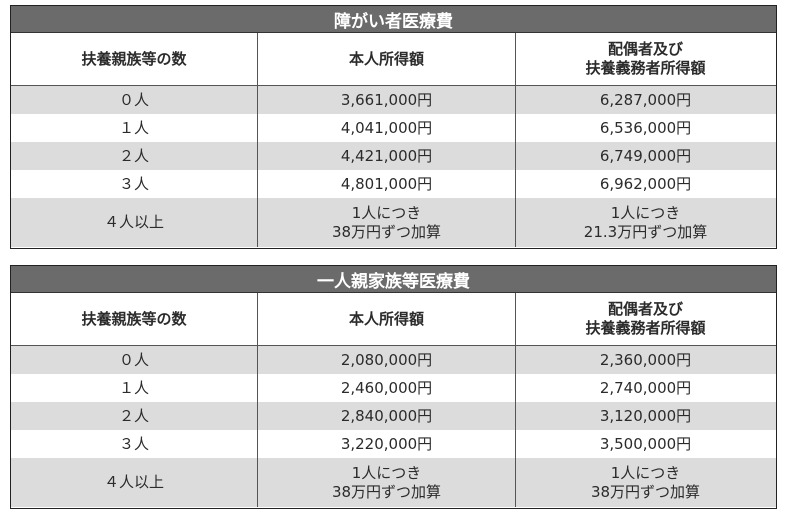 Image resolution: width=787 pixels, height=514 pixels. I want to click on table-row: ０人 2,080,000円 2,360,000円, so click(393, 360).